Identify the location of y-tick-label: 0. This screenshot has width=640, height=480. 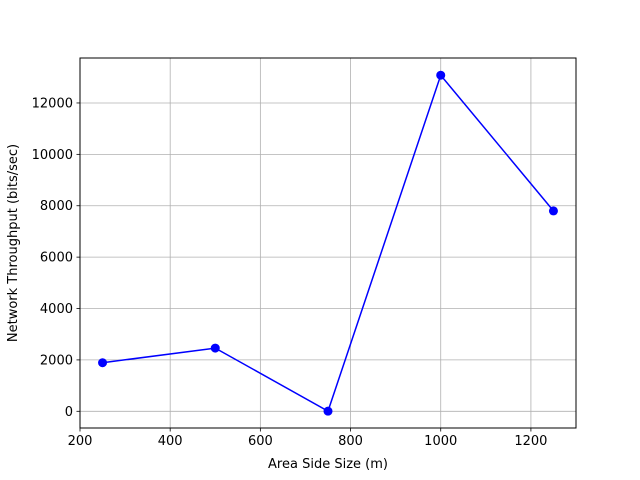
(69, 412).